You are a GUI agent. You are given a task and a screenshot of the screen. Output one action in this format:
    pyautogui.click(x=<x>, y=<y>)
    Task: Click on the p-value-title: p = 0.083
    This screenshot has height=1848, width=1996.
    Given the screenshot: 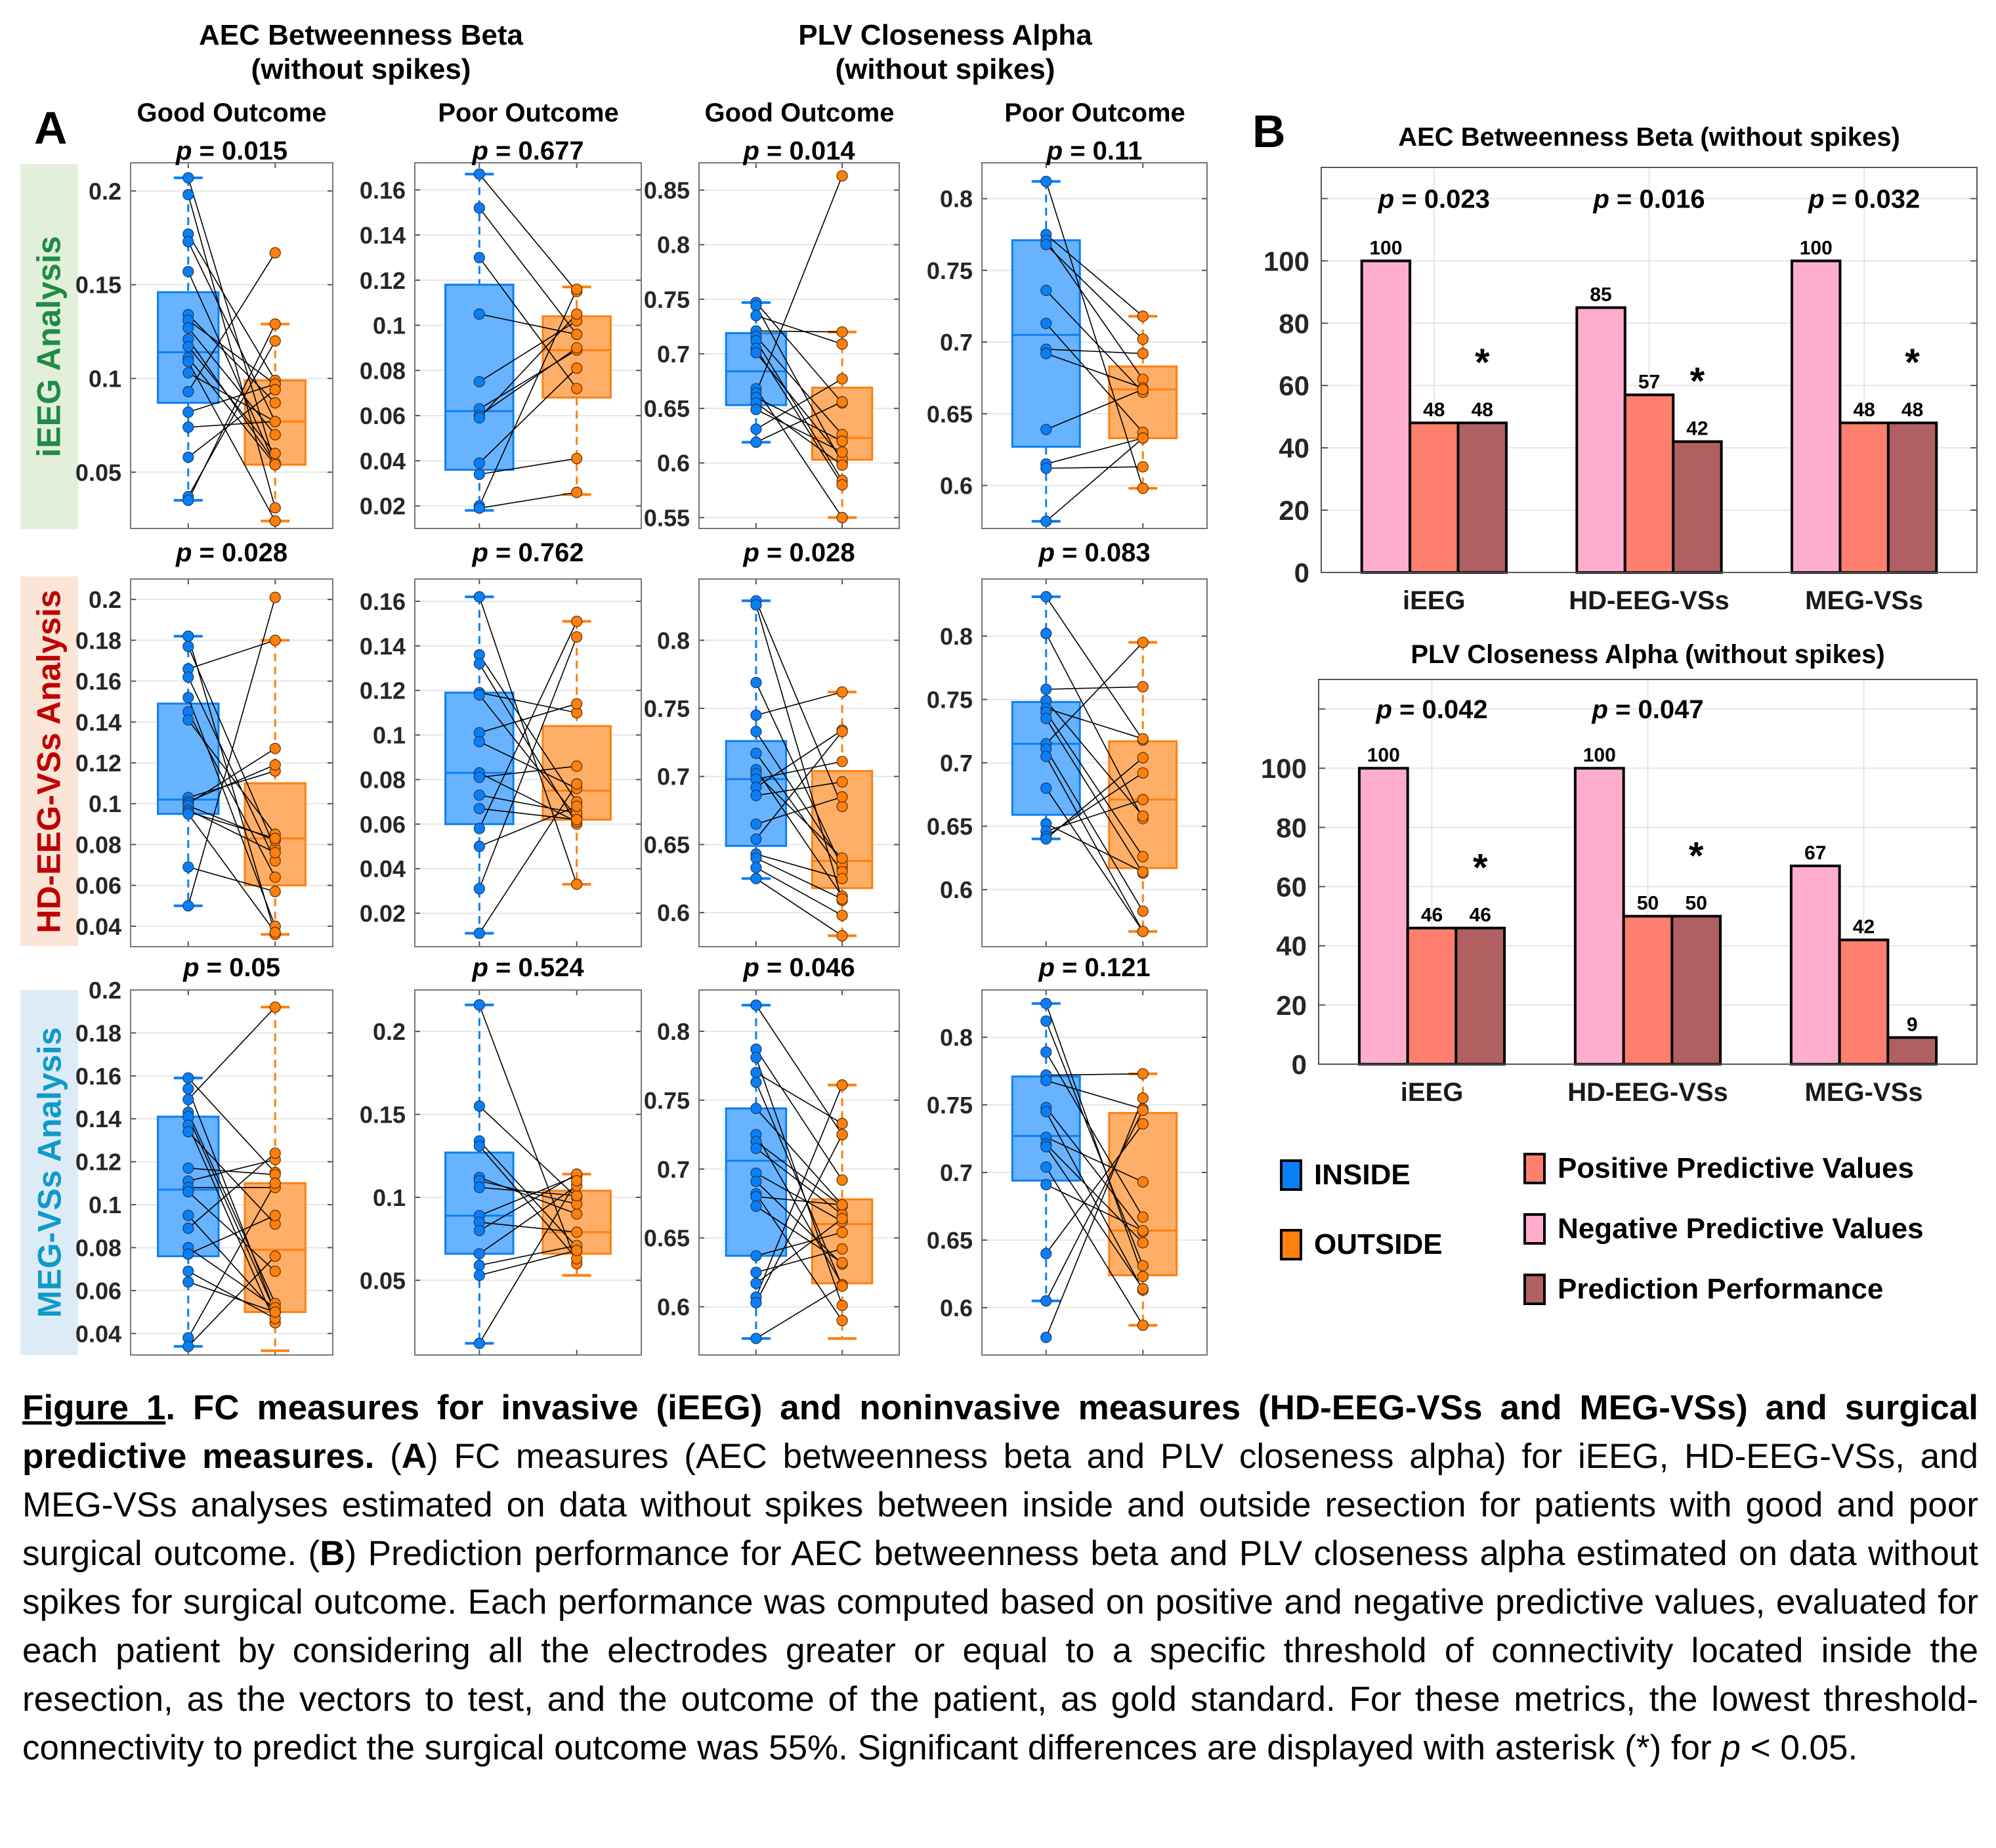 What is the action you would take?
    pyautogui.click(x=1095, y=553)
    